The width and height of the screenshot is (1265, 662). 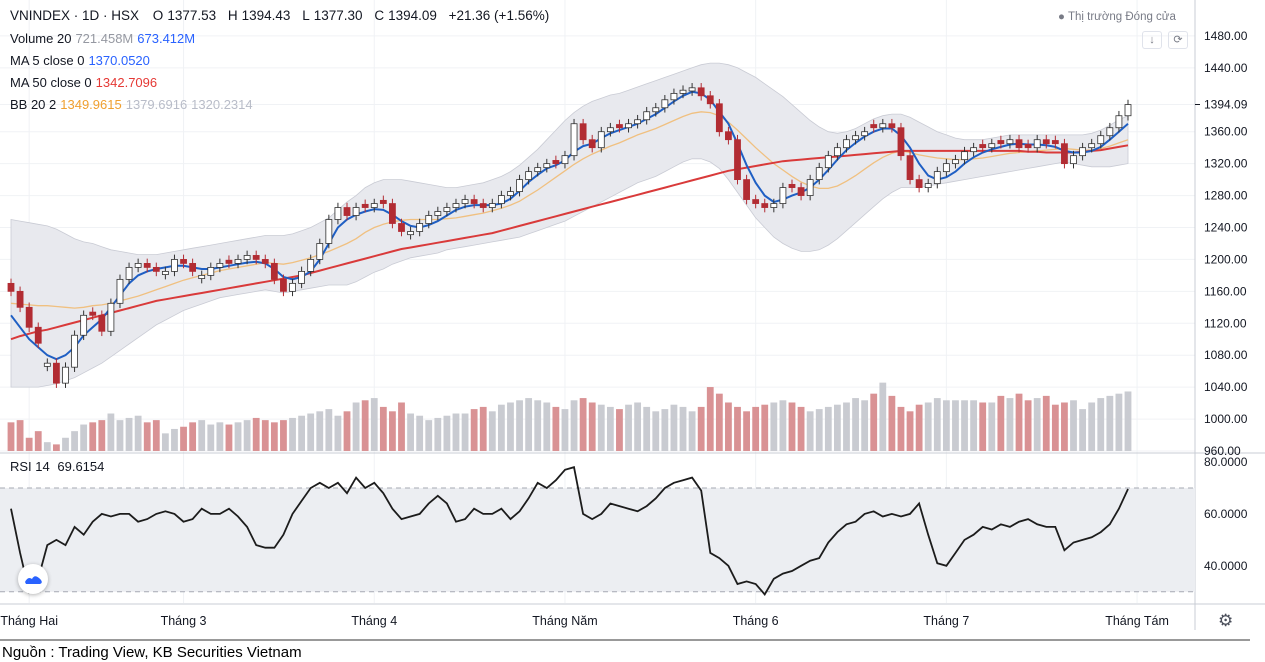 What do you see at coordinates (82, 60) in the screenshot?
I see `indicator-row: MA 5 close 0 1370.0520` at bounding box center [82, 60].